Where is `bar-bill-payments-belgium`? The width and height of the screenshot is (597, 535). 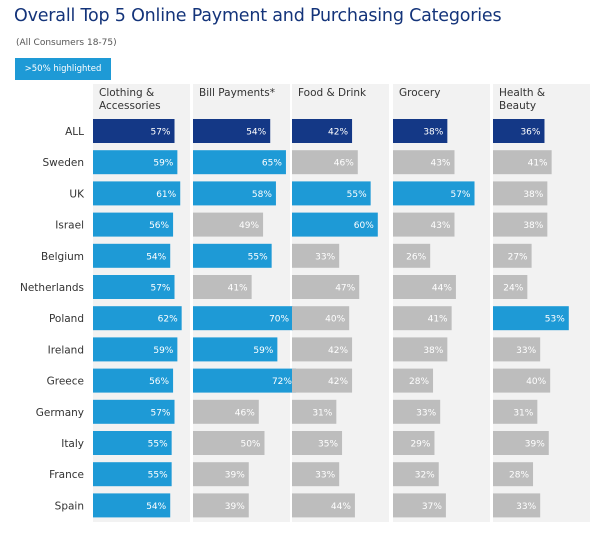 bar-bill-payments-belgium is located at coordinates (232, 255).